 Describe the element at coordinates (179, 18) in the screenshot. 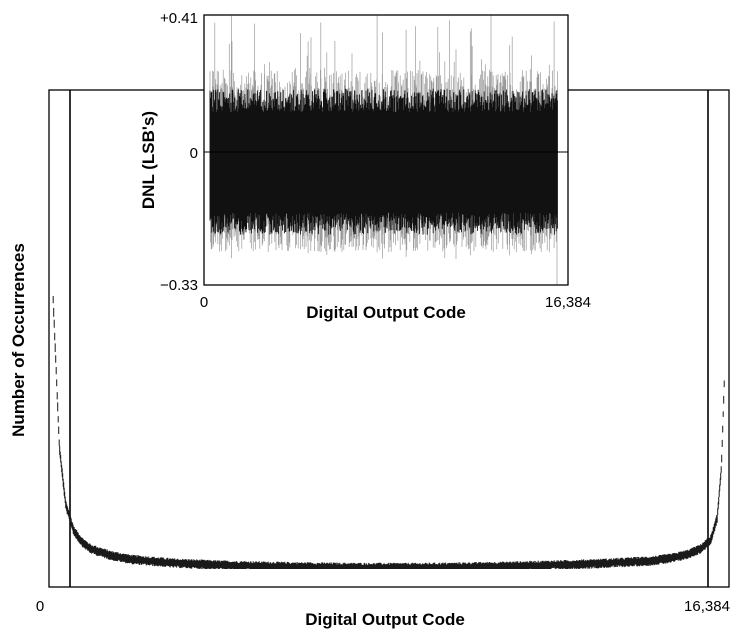

I see `inset-y-tick-max: +0.41` at that location.